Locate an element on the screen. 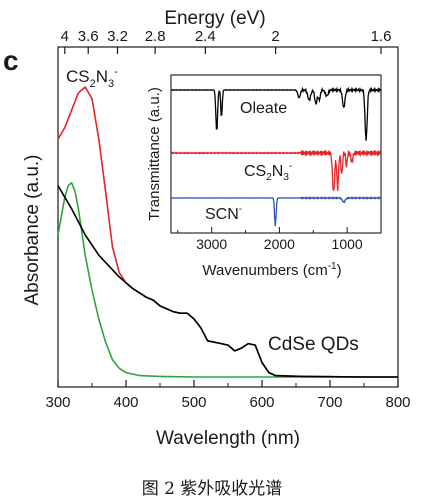  inset-series-group is located at coordinates (276, 156).